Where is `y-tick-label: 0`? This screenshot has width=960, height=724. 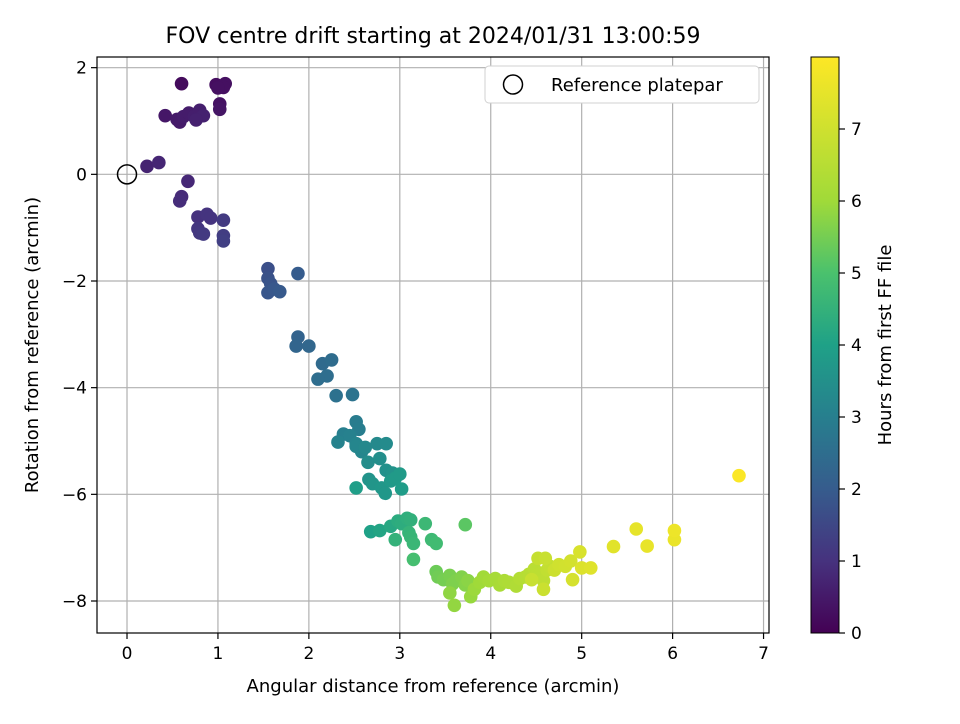 y-tick-label: 0 is located at coordinates (81, 175).